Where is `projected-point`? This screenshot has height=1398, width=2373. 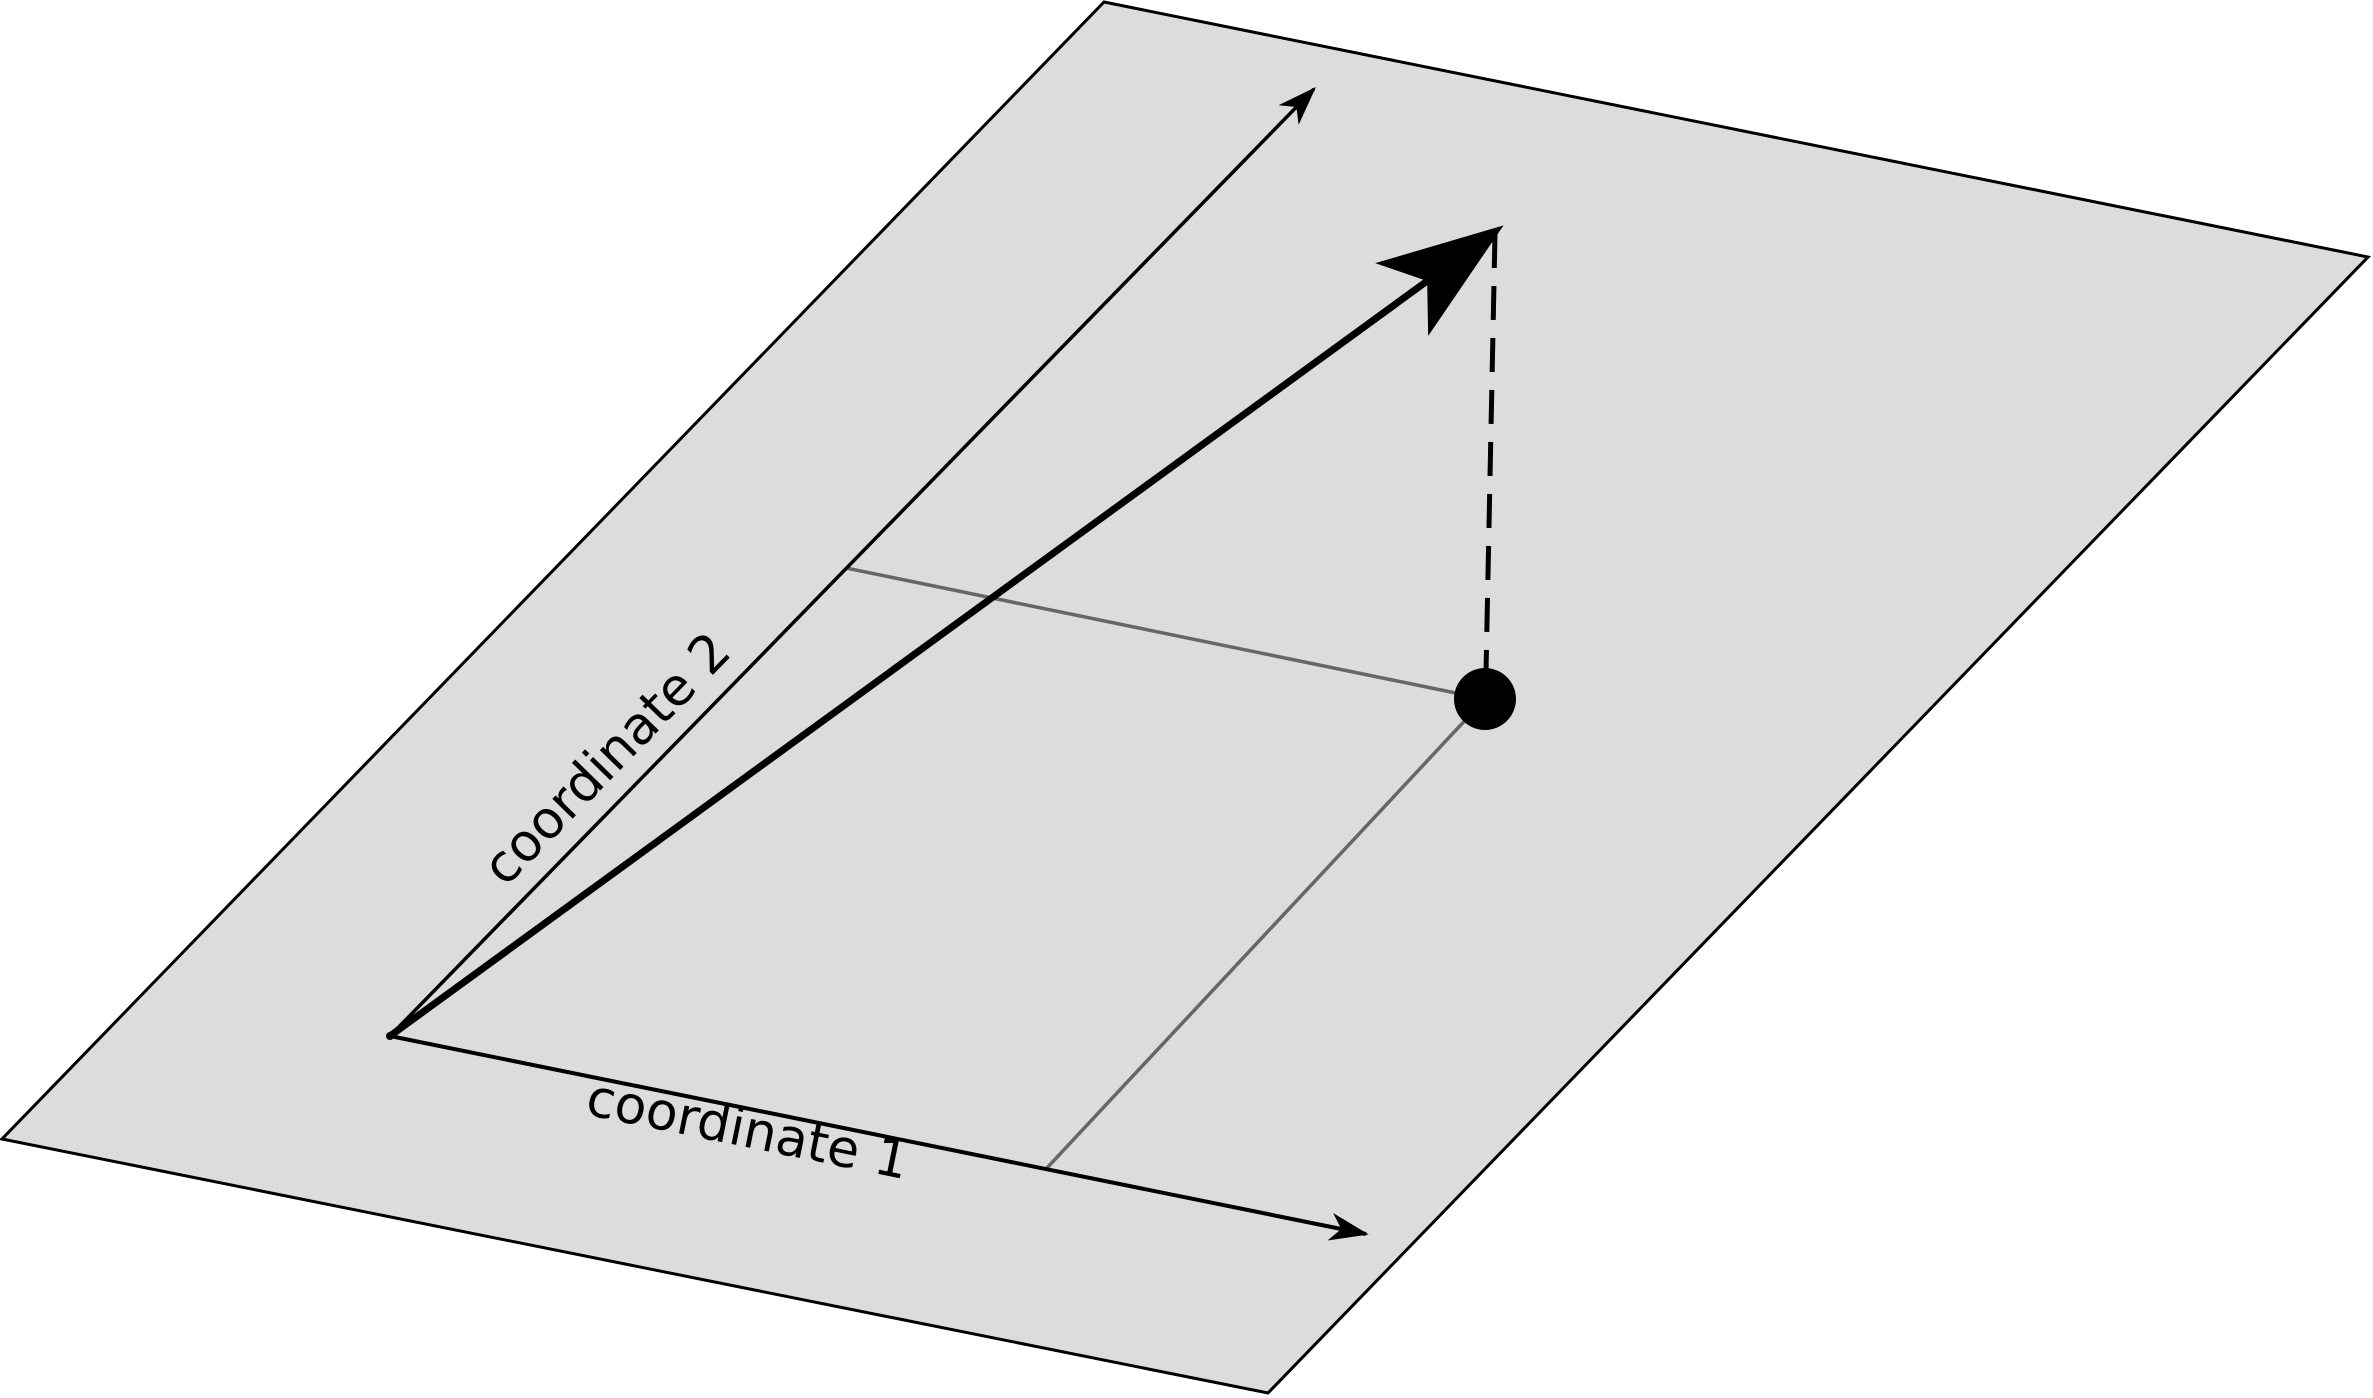 projected-point is located at coordinates (1485, 699).